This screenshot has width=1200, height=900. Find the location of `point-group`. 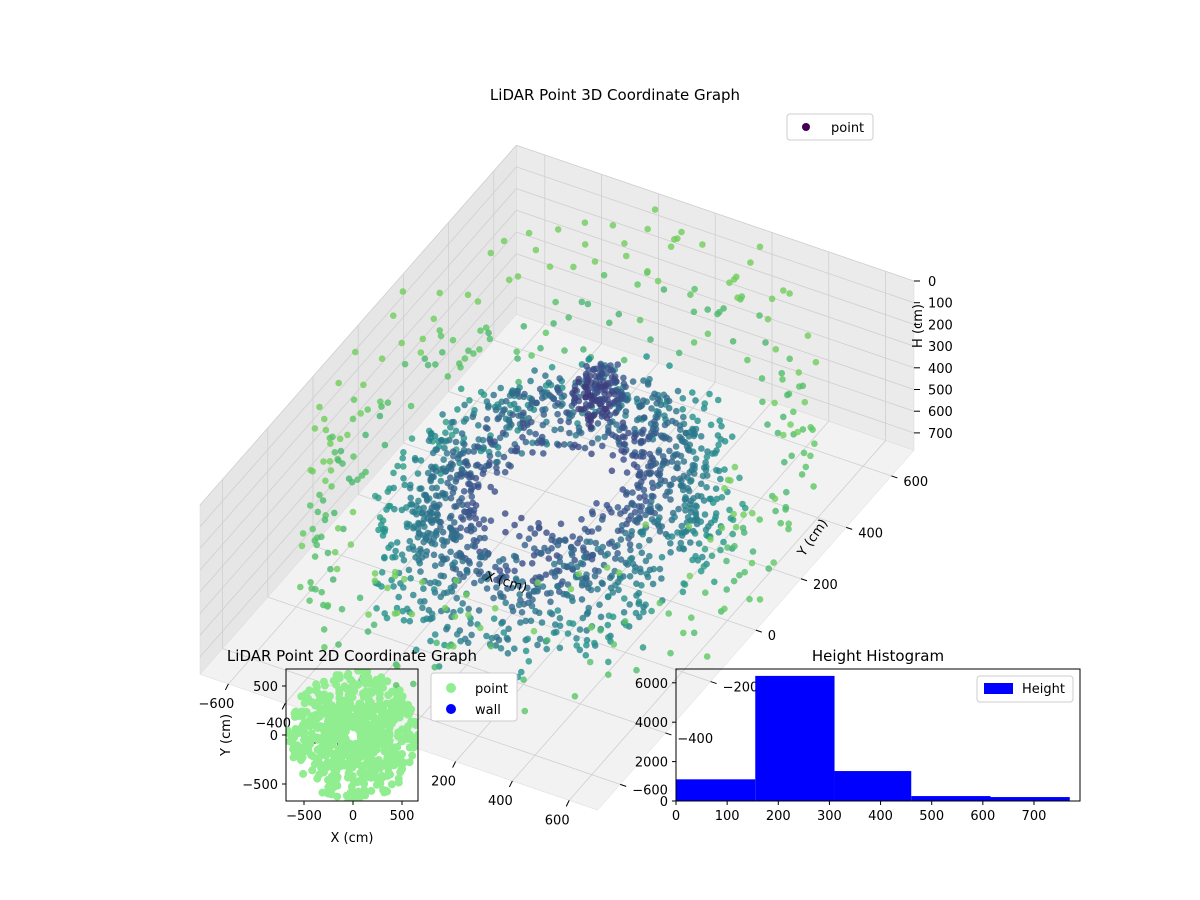

point-group is located at coordinates (352, 735).